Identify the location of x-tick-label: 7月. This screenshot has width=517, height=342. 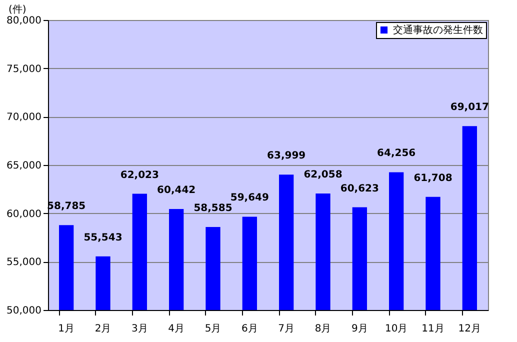
(286, 329).